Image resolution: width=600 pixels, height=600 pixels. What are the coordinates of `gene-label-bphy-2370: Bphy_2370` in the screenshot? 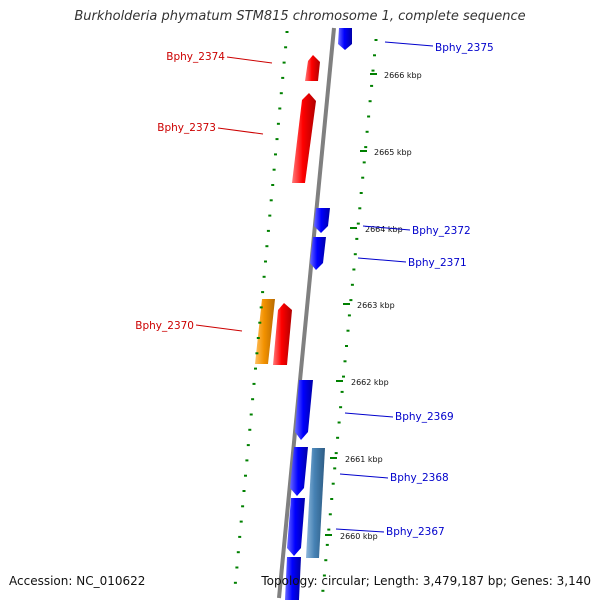 It's located at (164, 326).